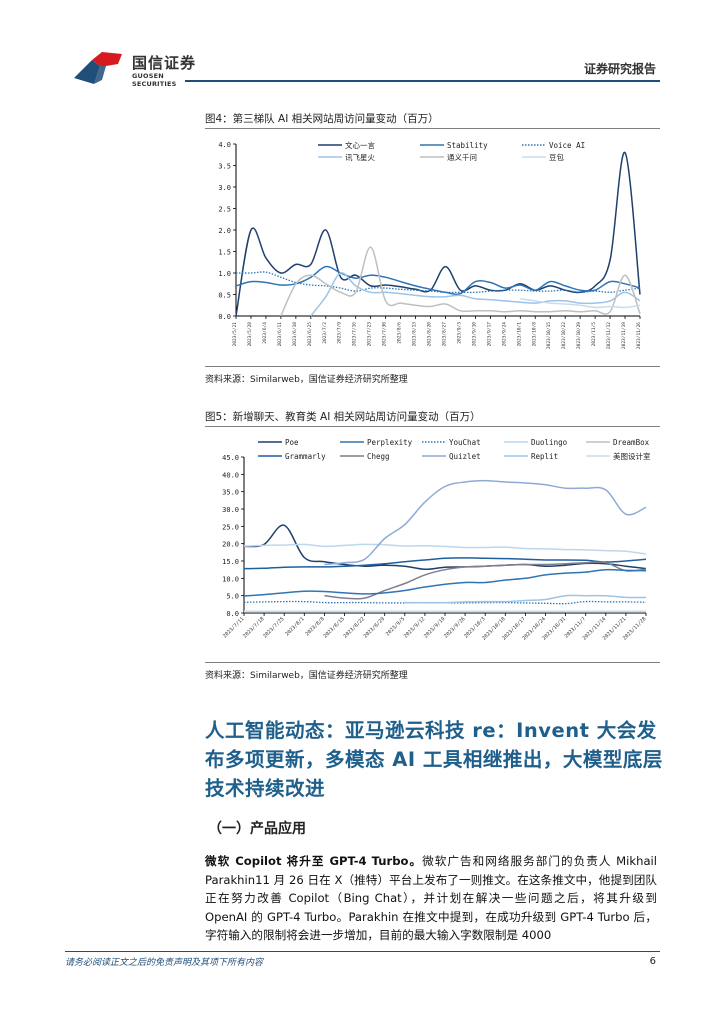 This screenshot has width=724, height=1024. What do you see at coordinates (422, 81) in the screenshot?
I see `header-divider` at bounding box center [422, 81].